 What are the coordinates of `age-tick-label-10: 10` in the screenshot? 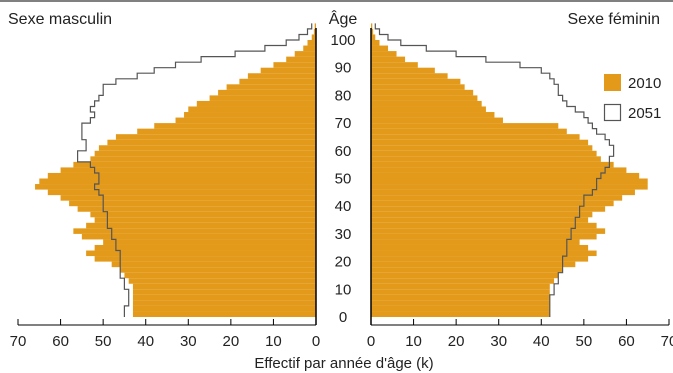 It's located at (343, 289).